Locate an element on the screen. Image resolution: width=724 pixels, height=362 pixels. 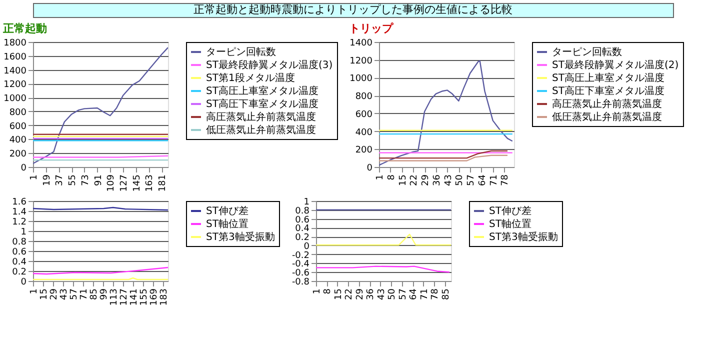
legend-label: ST第1段メタル温度 is located at coordinates (250, 78).